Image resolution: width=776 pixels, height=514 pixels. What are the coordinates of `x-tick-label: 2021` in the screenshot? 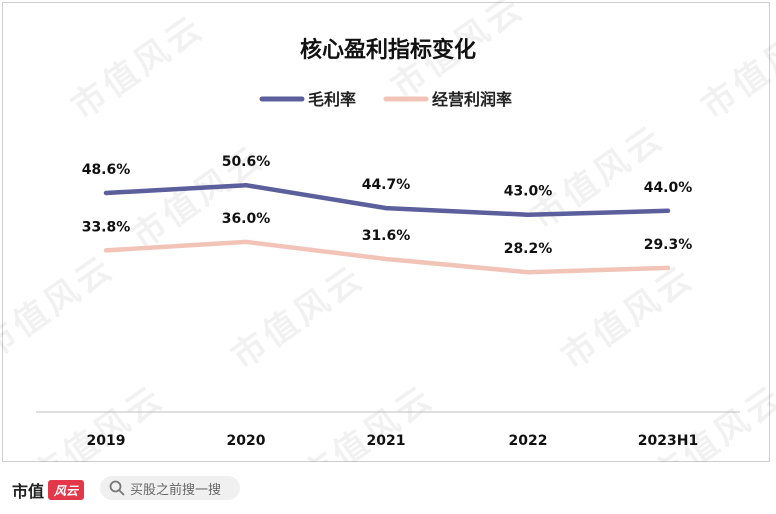 It's located at (386, 441).